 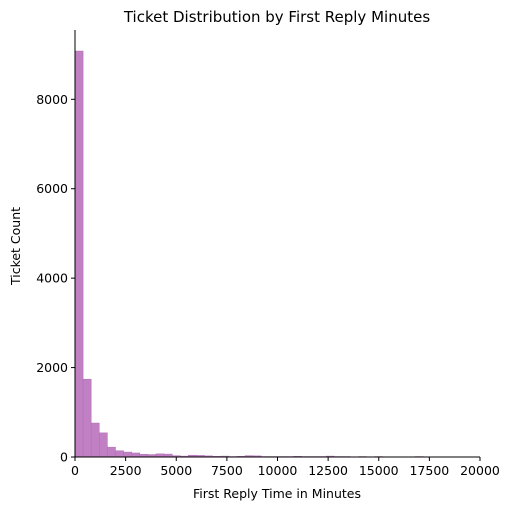 I want to click on x-tick-label: 5000, so click(x=176, y=470).